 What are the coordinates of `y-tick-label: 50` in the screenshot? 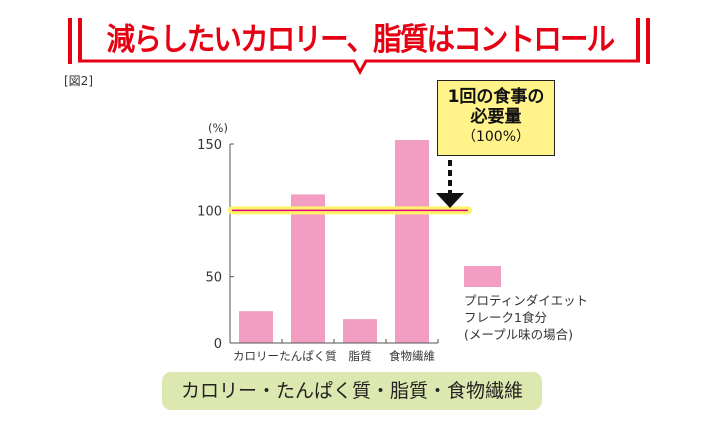 It's located at (213, 278).